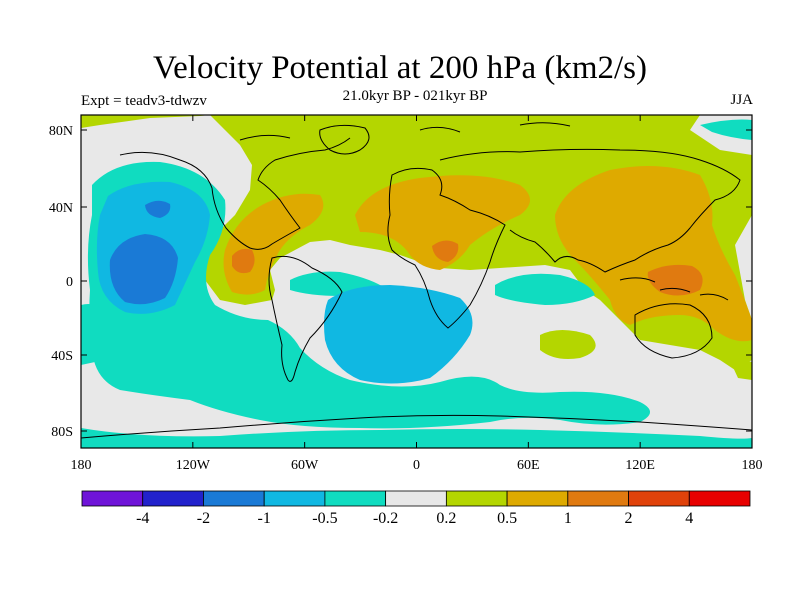  What do you see at coordinates (143, 269) in the screenshot?
I see `strong-negative-pacific` at bounding box center [143, 269].